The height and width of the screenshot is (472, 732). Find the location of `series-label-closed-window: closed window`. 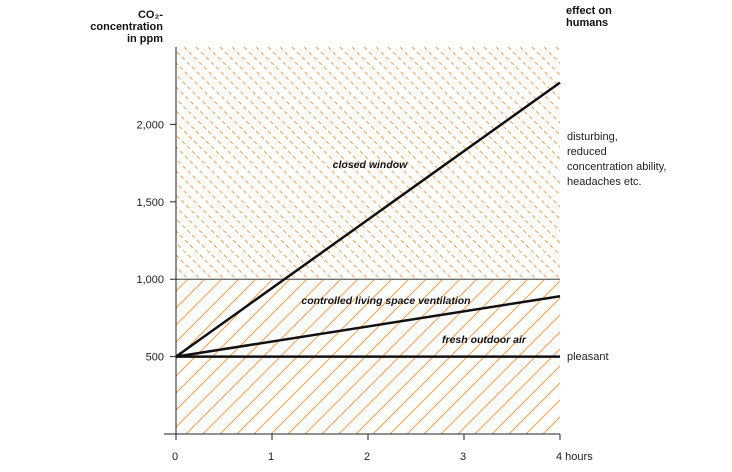

series-label-closed-window: closed window is located at coordinates (371, 165).